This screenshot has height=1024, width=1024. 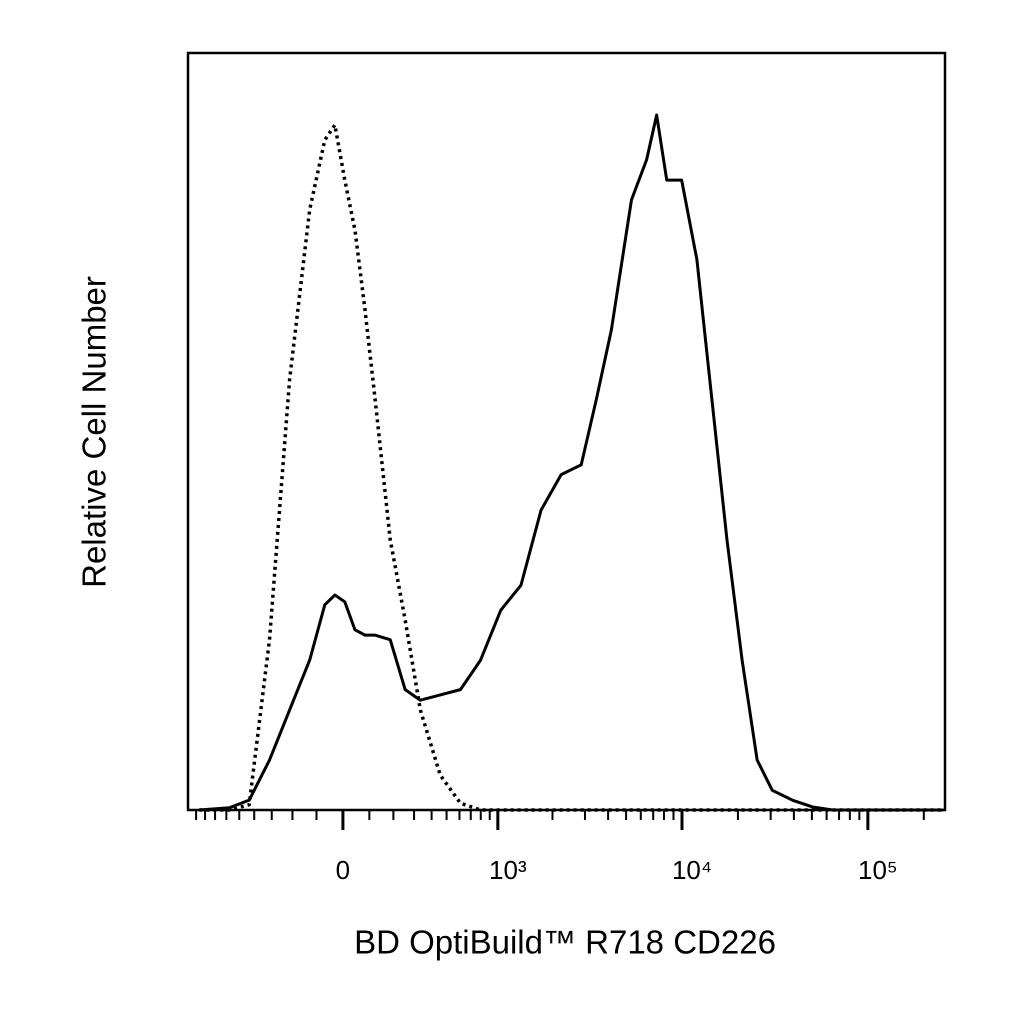 What do you see at coordinates (692, 870) in the screenshot?
I see `x-tick-label: 10⁴` at bounding box center [692, 870].